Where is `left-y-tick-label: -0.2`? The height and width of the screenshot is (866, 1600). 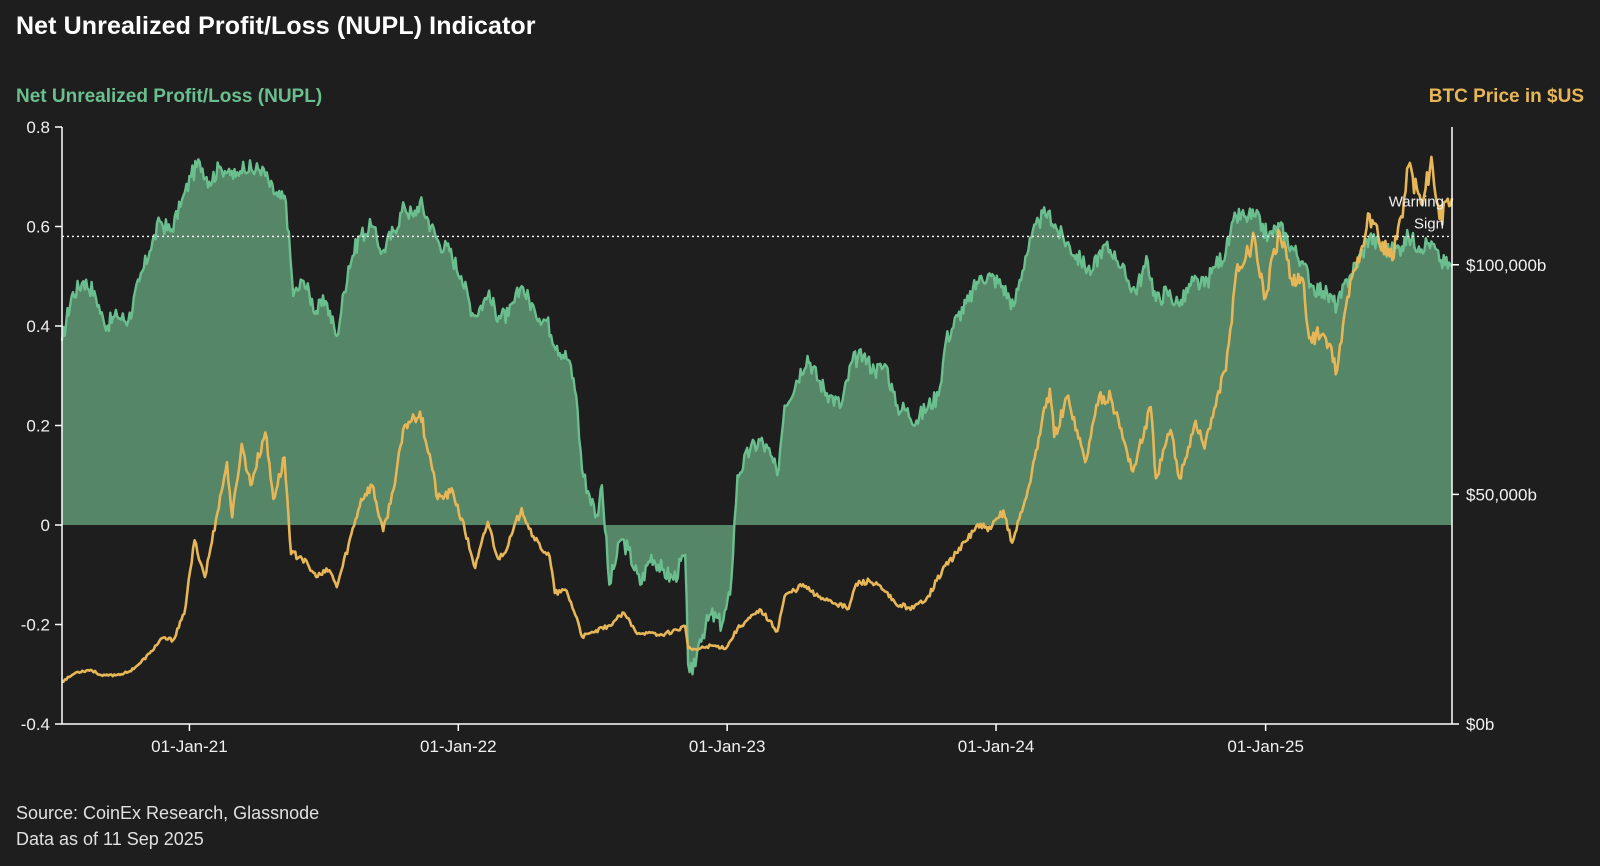
left-y-tick-label: -0.2 is located at coordinates (35, 625).